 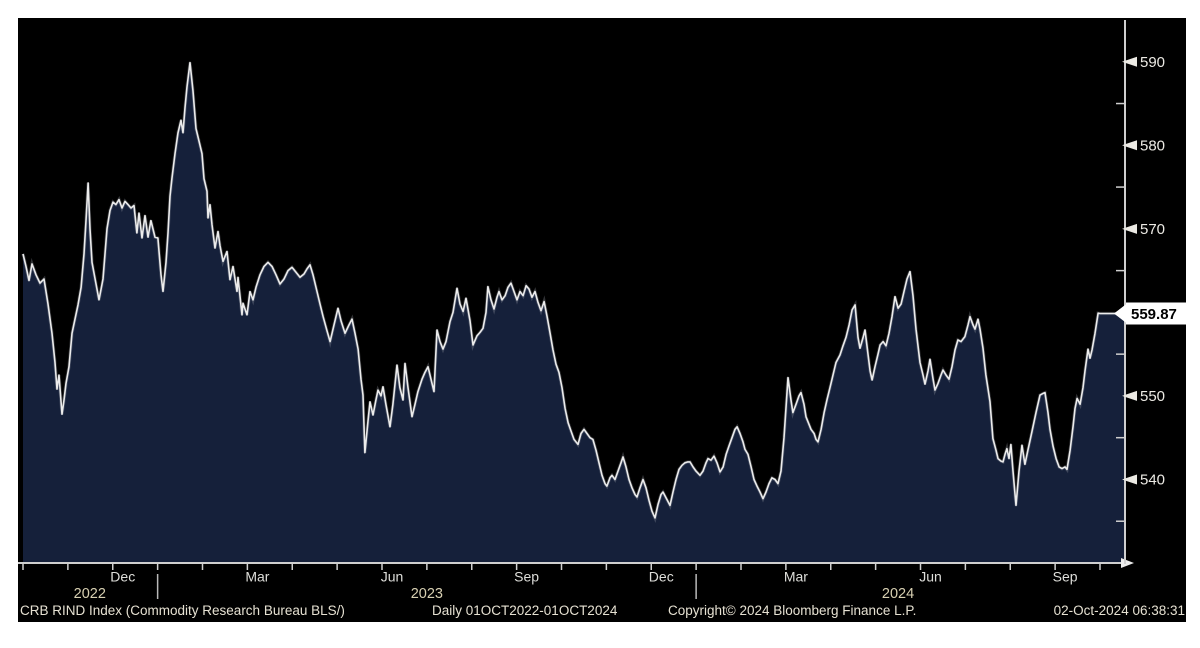 I want to click on footer-timestamp: 02-Oct-2024 06:38:31, so click(x=1119, y=610).